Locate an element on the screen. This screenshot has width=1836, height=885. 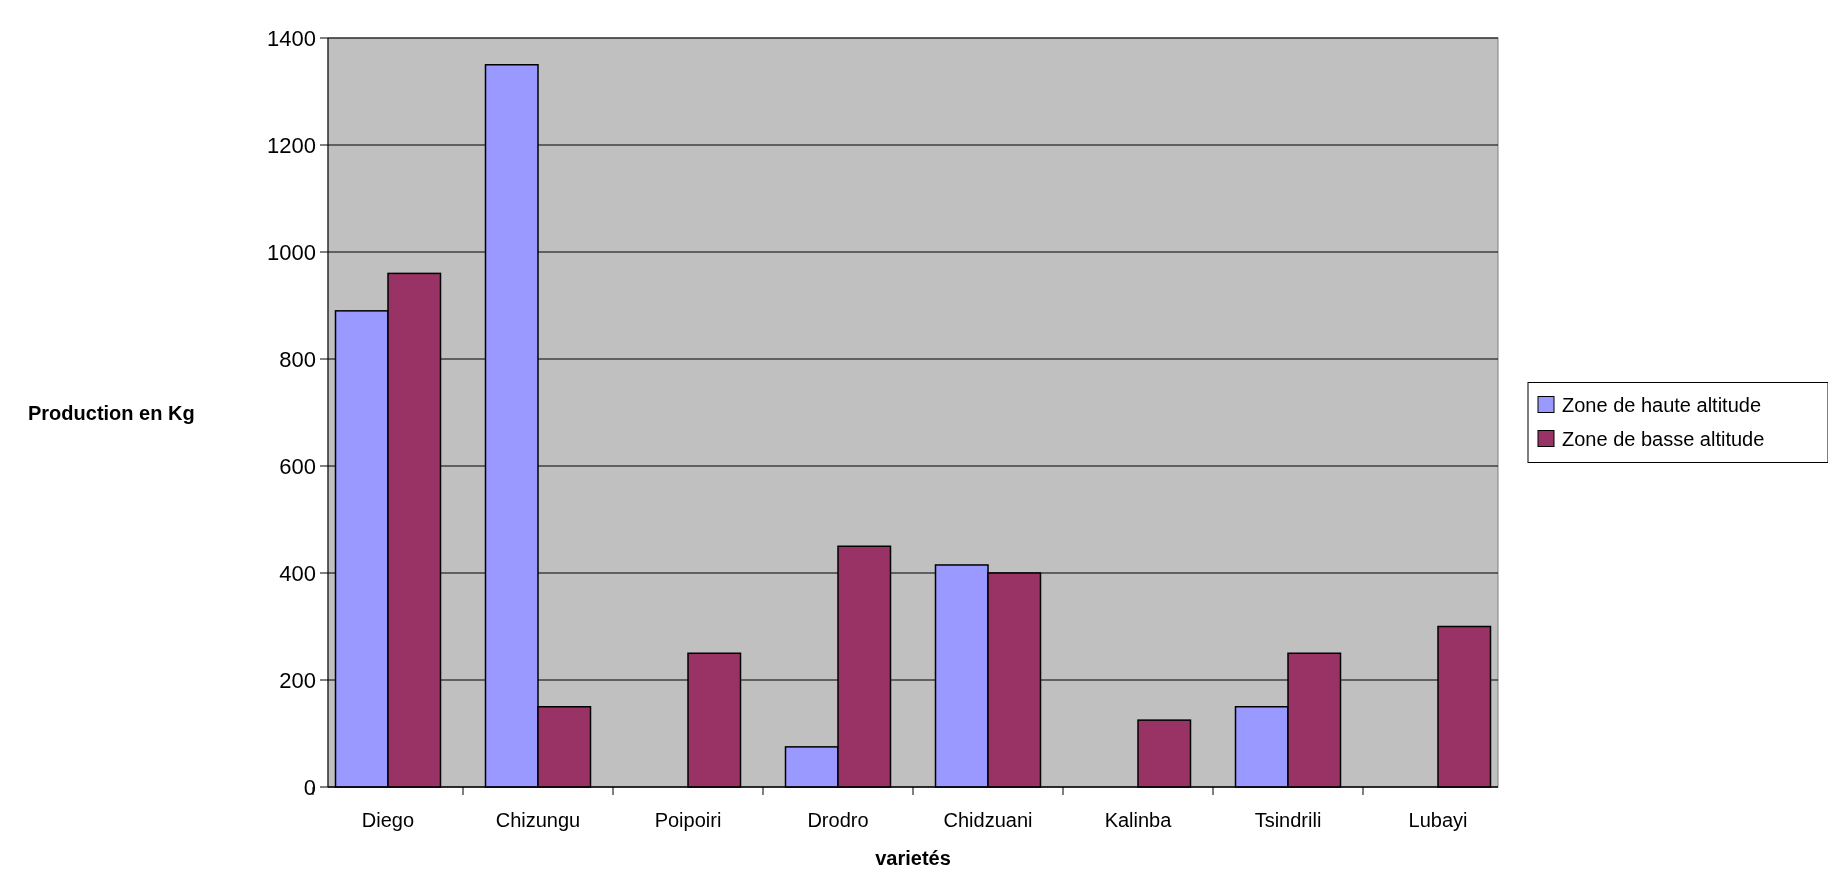
y-axis-title: Production en Kg is located at coordinates (111, 412).